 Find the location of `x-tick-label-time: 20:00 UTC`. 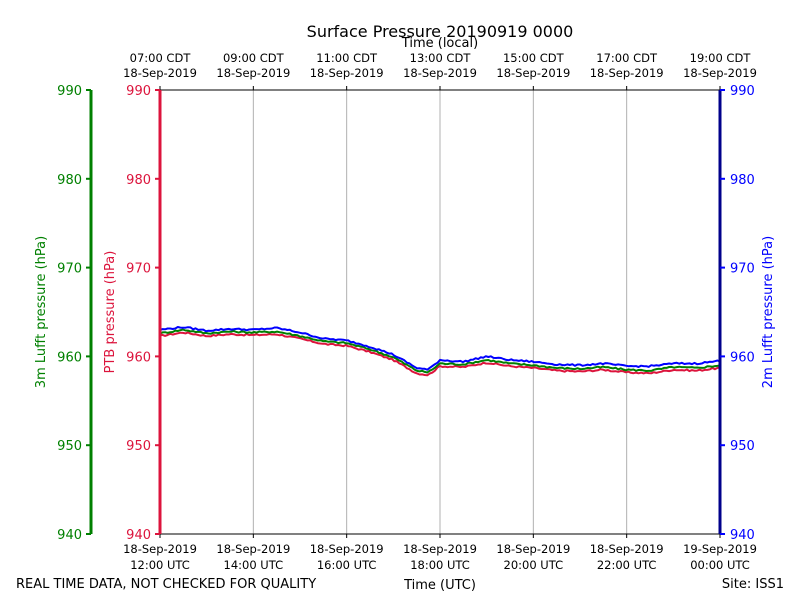

x-tick-label-time: 20:00 UTC is located at coordinates (534, 565).